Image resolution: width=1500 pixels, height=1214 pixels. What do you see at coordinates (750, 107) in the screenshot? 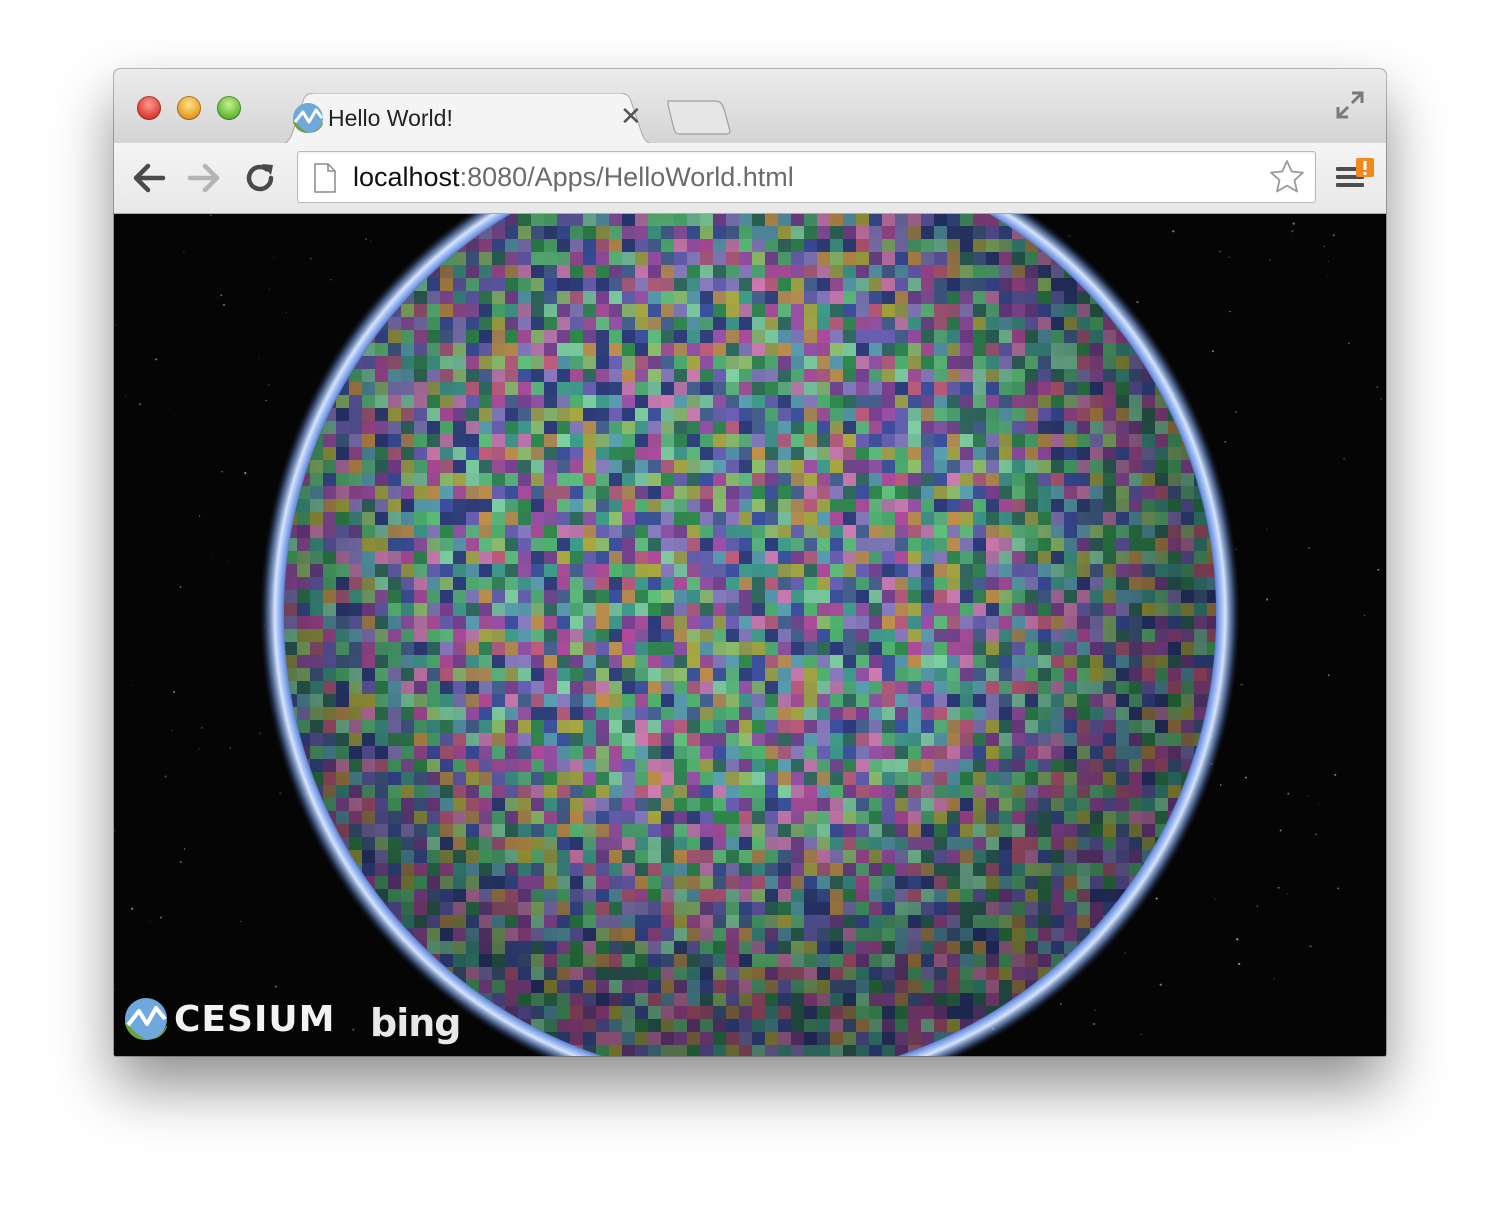
I see `tab-strip: Hello World! ✕` at bounding box center [750, 107].